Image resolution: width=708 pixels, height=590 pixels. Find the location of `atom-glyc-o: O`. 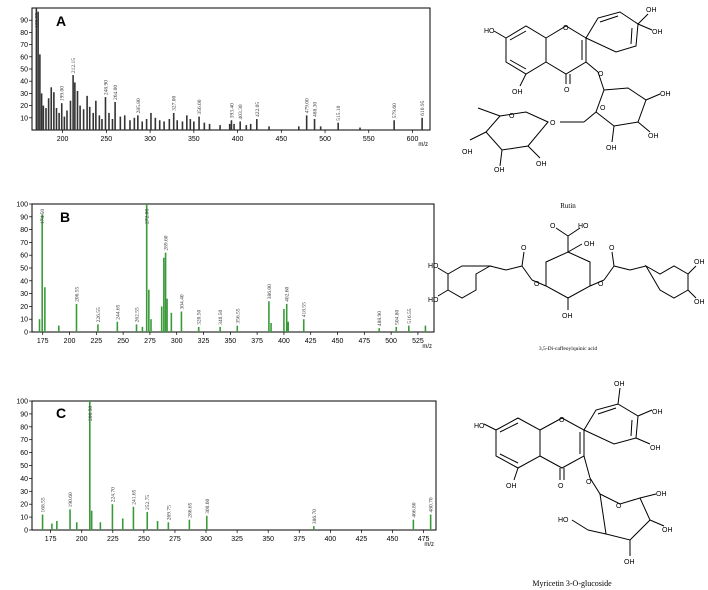

atom-glyc-o: O is located at coordinates (601, 74).